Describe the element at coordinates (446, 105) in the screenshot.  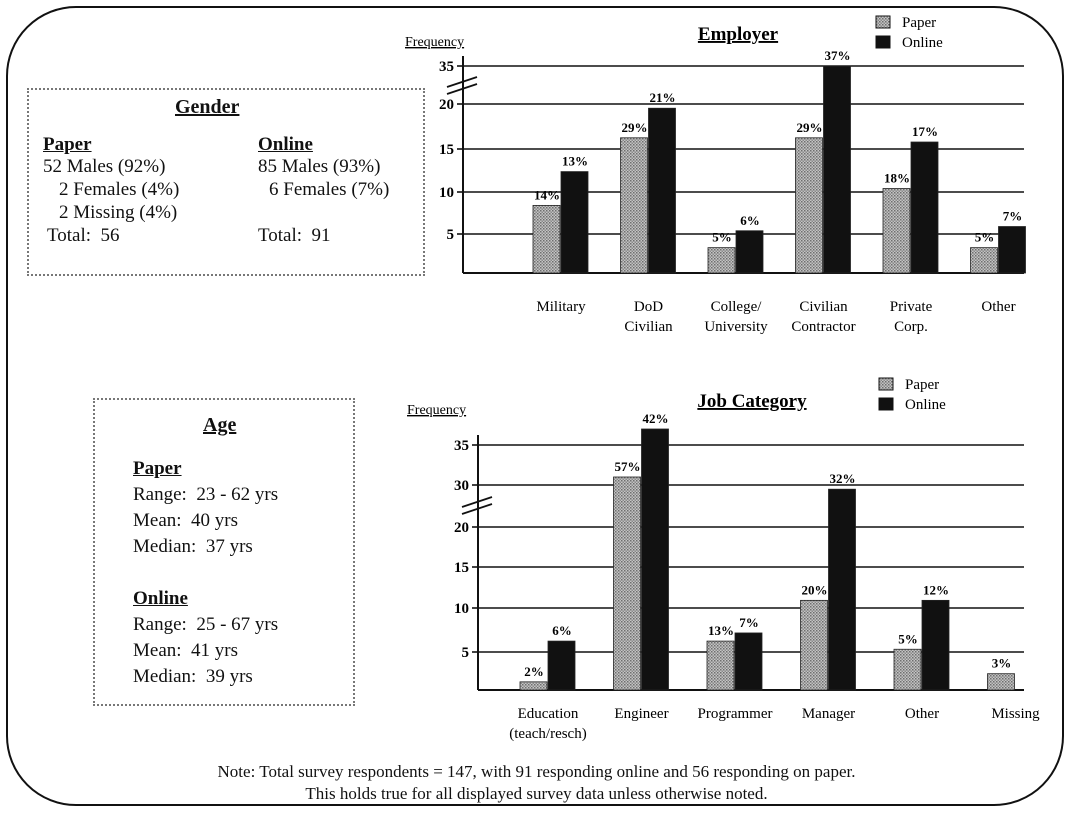
I see `employer-tick-label: 20` at that location.